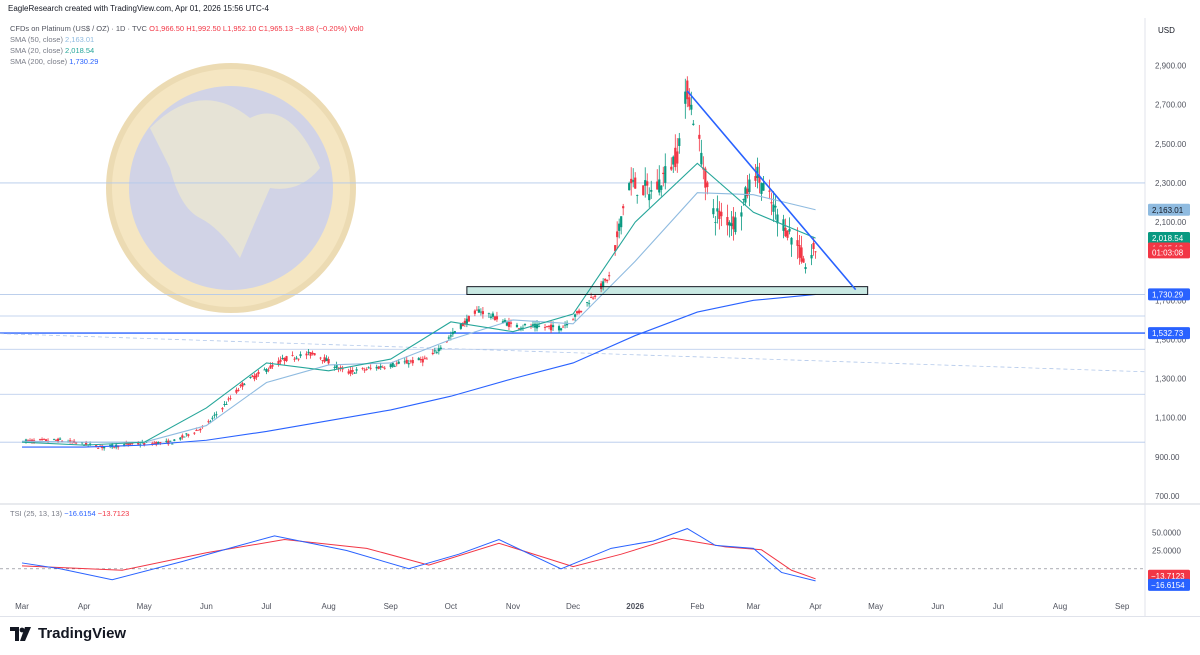  What do you see at coordinates (54, 61) in the screenshot?
I see `indicator-sma200: SMA (200, close) 1,730.29` at bounding box center [54, 61].